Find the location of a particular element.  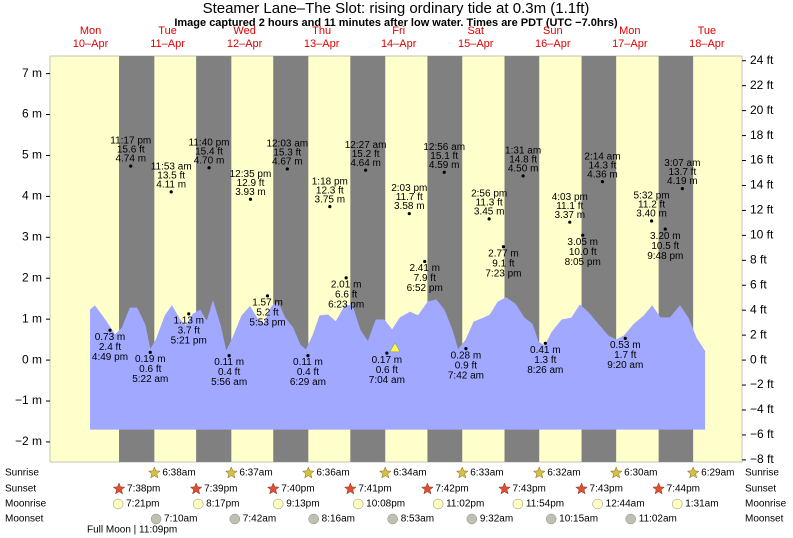

y2-tick-label: 24 ft is located at coordinates (762, 60).